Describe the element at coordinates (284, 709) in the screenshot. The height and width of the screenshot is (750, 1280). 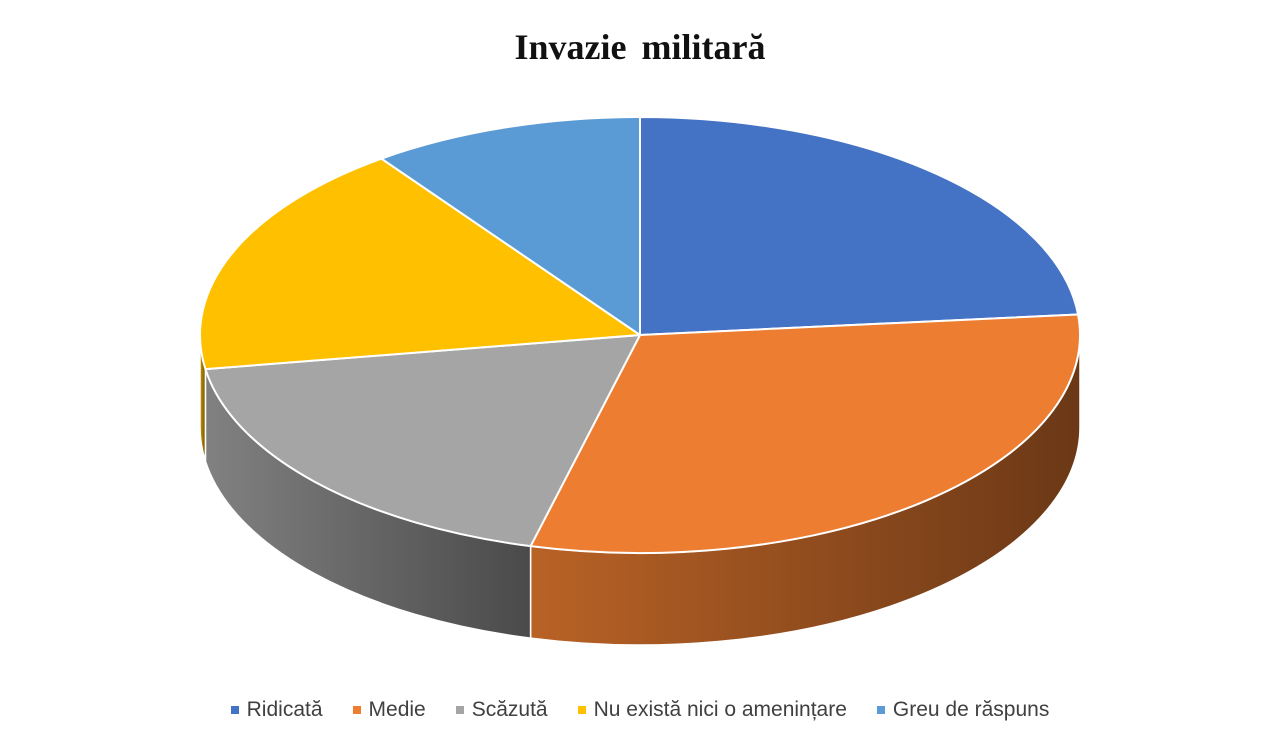
I see `legend-label-0: Ridicată` at that location.